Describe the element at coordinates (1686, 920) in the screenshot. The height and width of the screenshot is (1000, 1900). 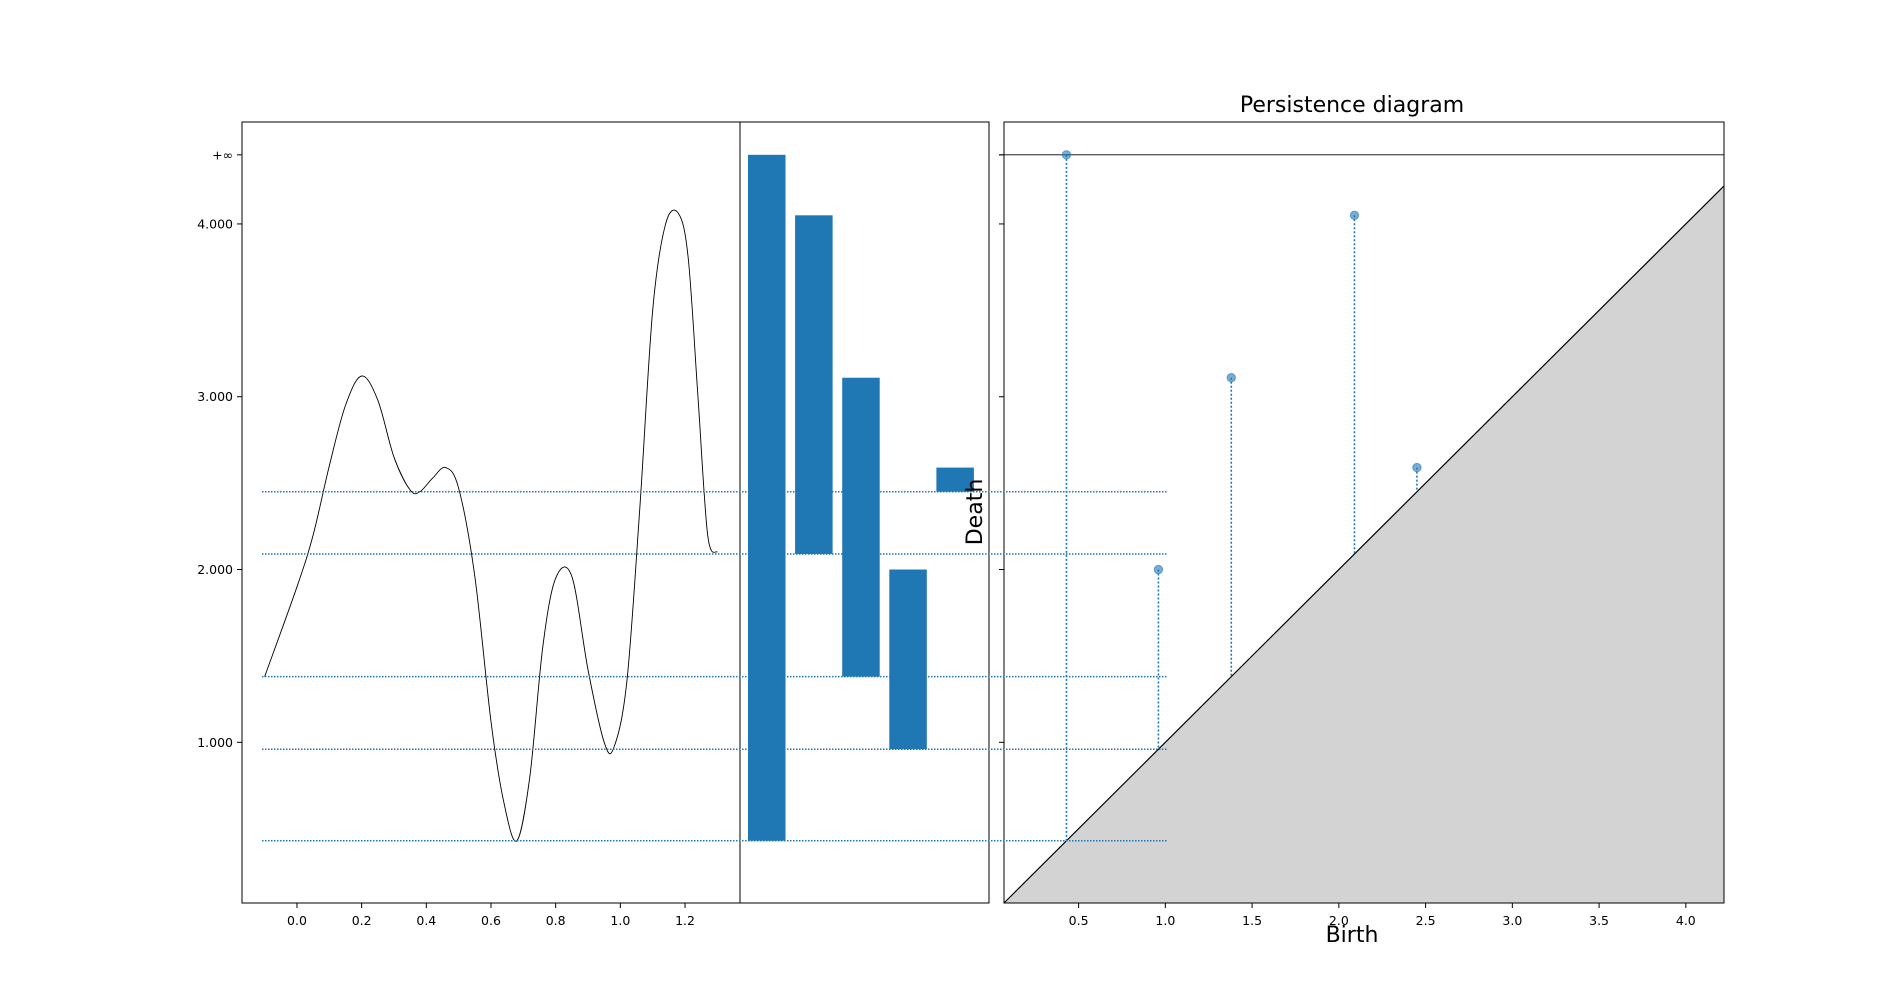
I see `diagram-xtick-label: 4.0` at that location.